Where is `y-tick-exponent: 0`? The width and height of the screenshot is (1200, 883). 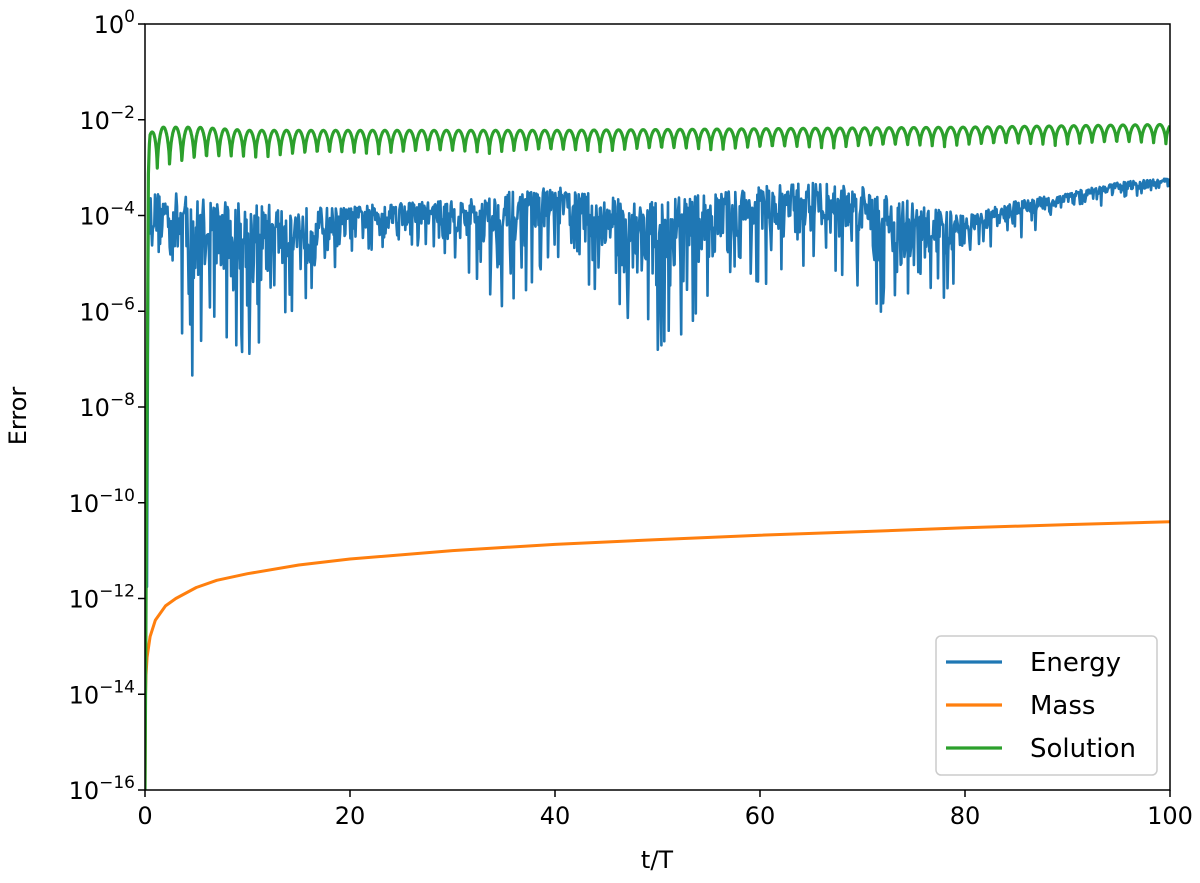
y-tick-exponent: 0 is located at coordinates (129, 17).